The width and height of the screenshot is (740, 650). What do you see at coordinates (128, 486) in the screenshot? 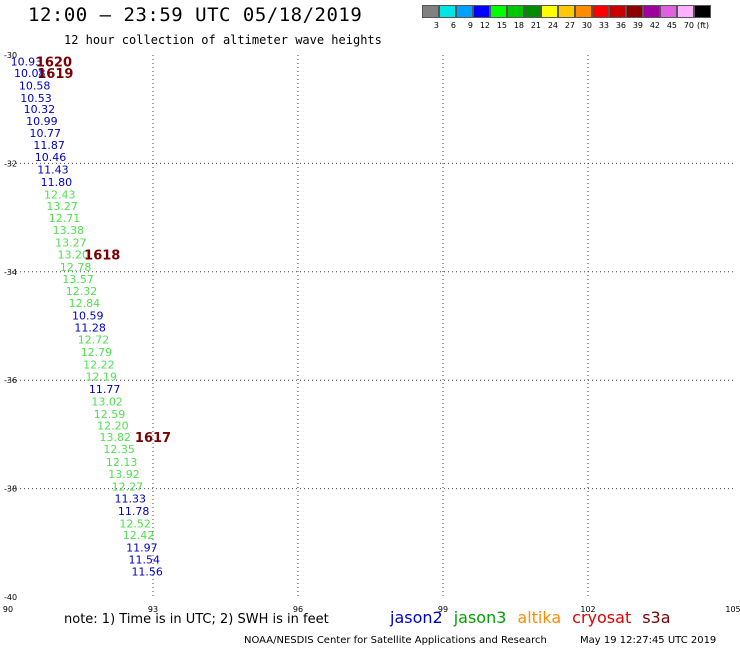
I see `wave-height-label: 12.27` at bounding box center [128, 486].